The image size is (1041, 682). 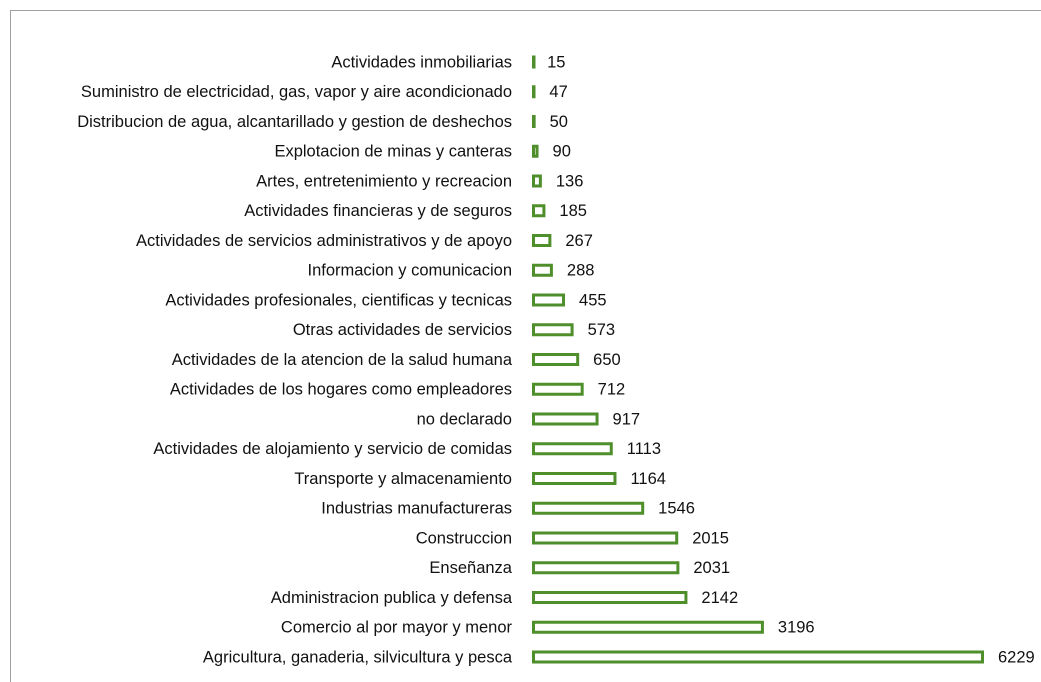 What do you see at coordinates (710, 538) in the screenshot?
I see `value-label: 2015` at bounding box center [710, 538].